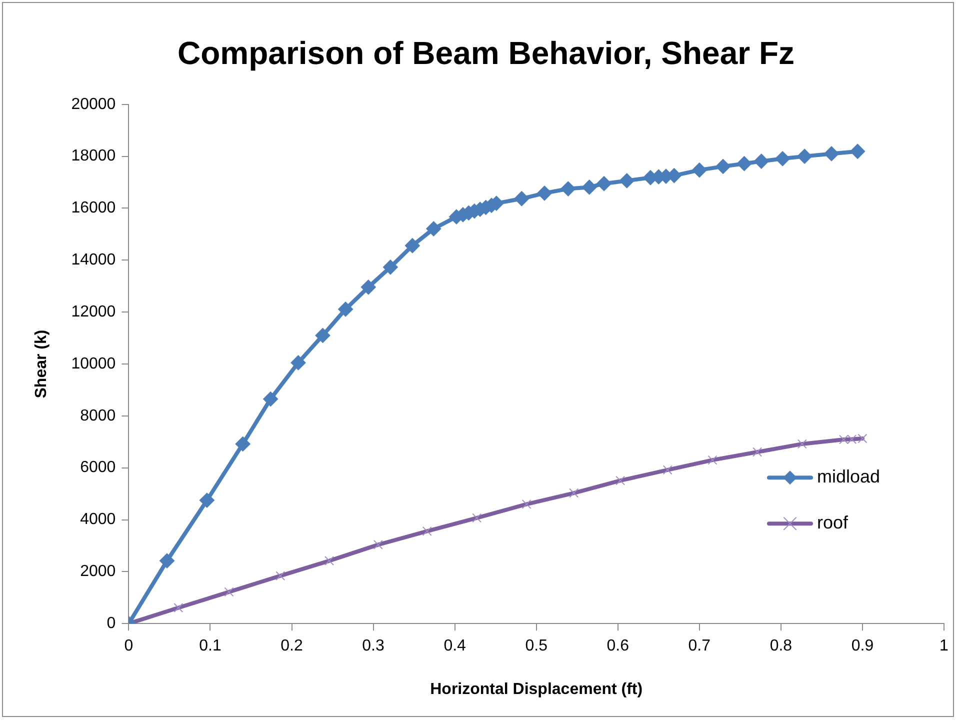  Describe the element at coordinates (93, 260) in the screenshot. I see `y-tick-label: 14000` at that location.